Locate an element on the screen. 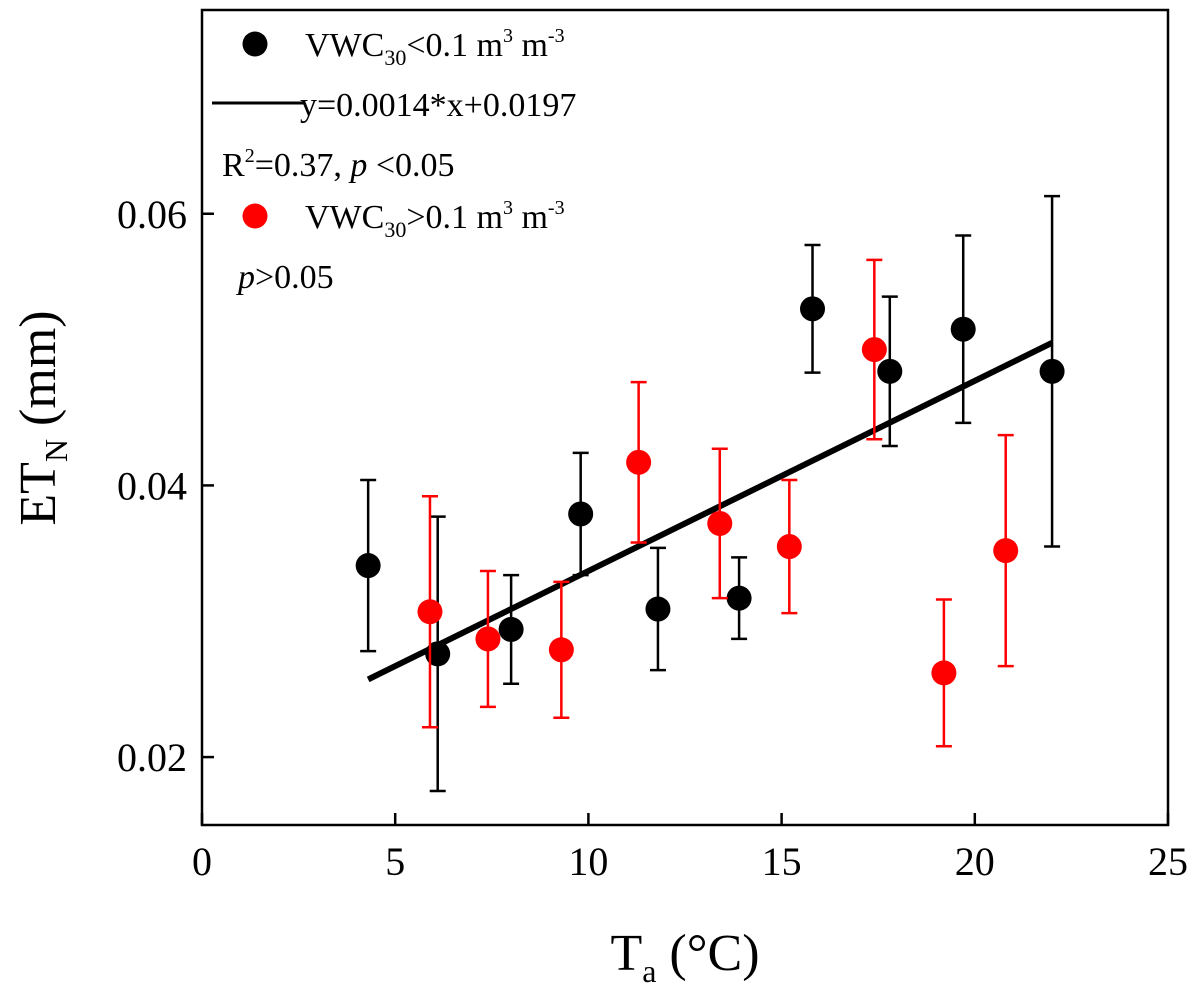 The image size is (1195, 989). x-tick-label: 20 is located at coordinates (975, 861).